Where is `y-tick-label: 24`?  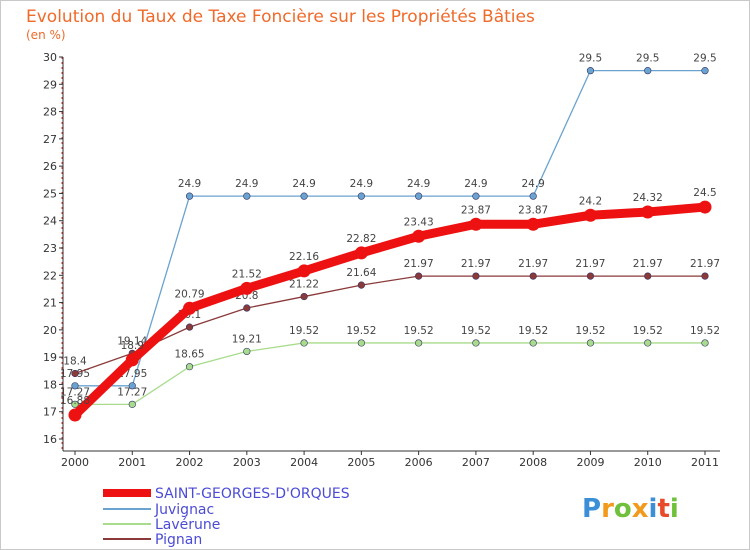
y-tick-label: 24 is located at coordinates (50, 221).